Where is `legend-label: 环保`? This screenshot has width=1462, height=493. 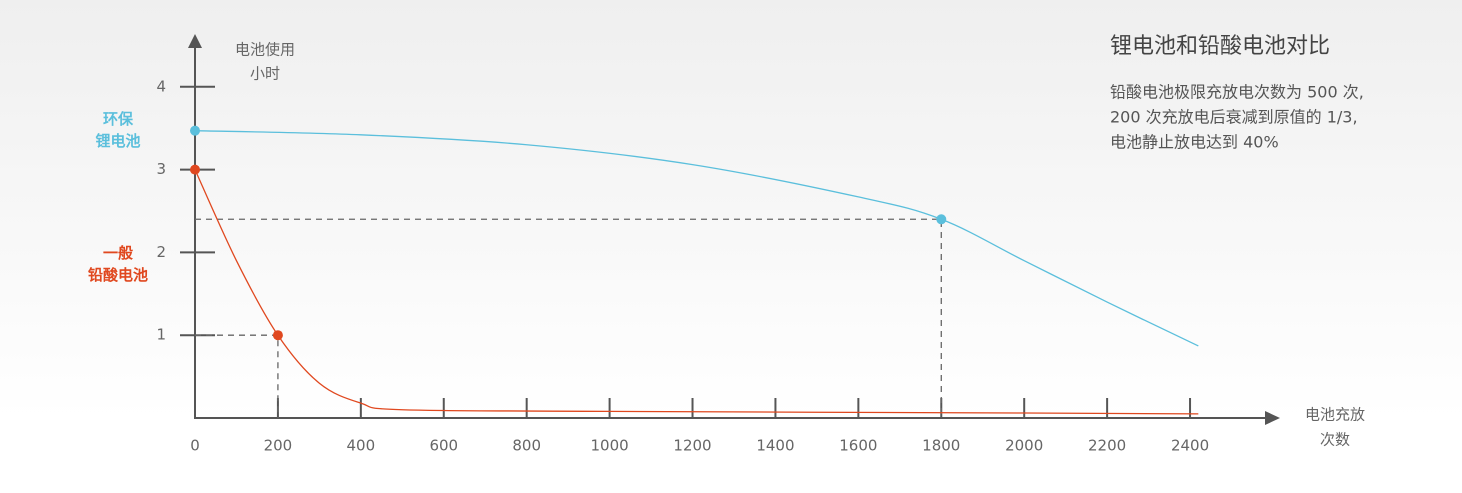 legend-label: 环保 is located at coordinates (118, 119).